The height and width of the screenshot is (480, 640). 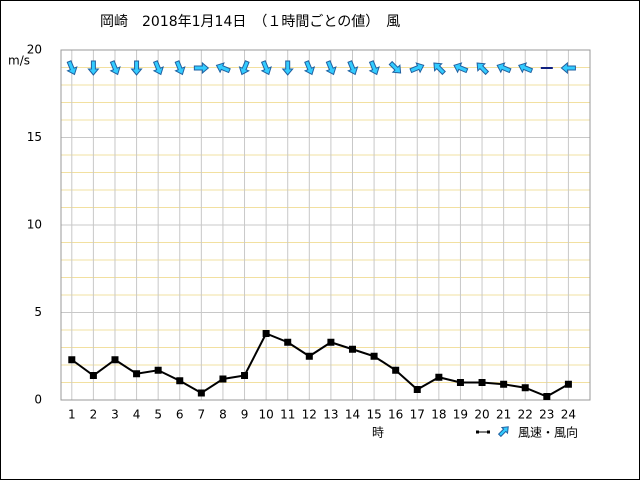 What do you see at coordinates (378, 433) in the screenshot?
I see `x-axis-label: 時` at bounding box center [378, 433].